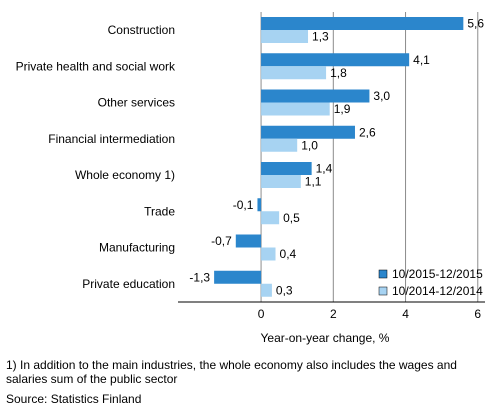  Describe the element at coordinates (141, 30) in the screenshot. I see `category-label: Construction` at that location.